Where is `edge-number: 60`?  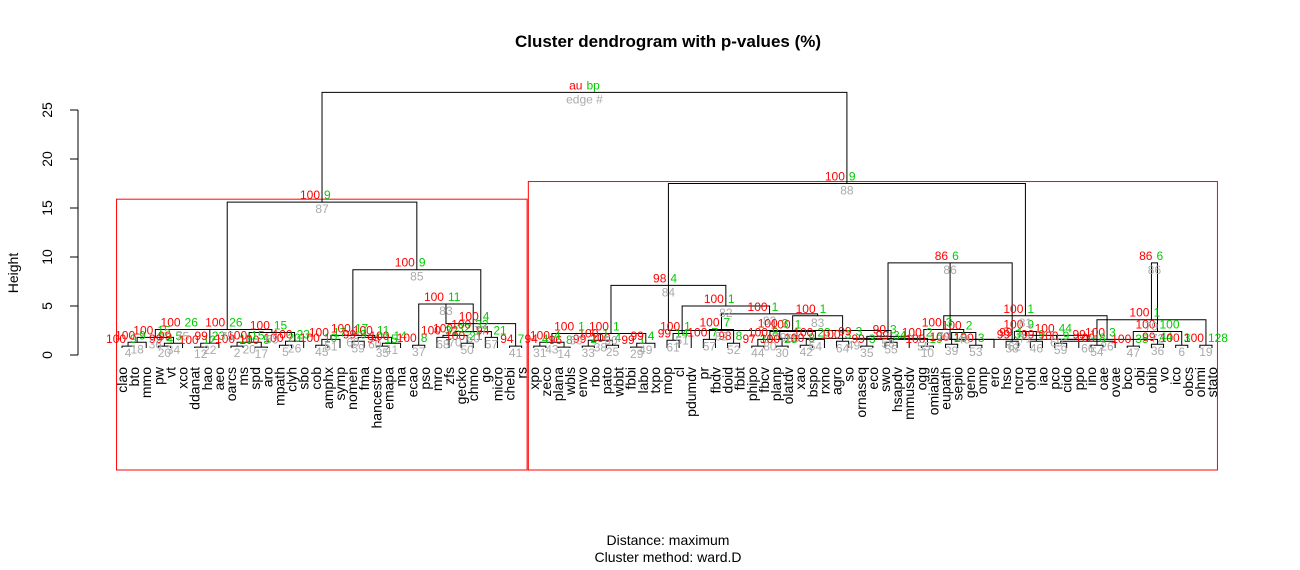 edge-number: 60 is located at coordinates (375, 344).